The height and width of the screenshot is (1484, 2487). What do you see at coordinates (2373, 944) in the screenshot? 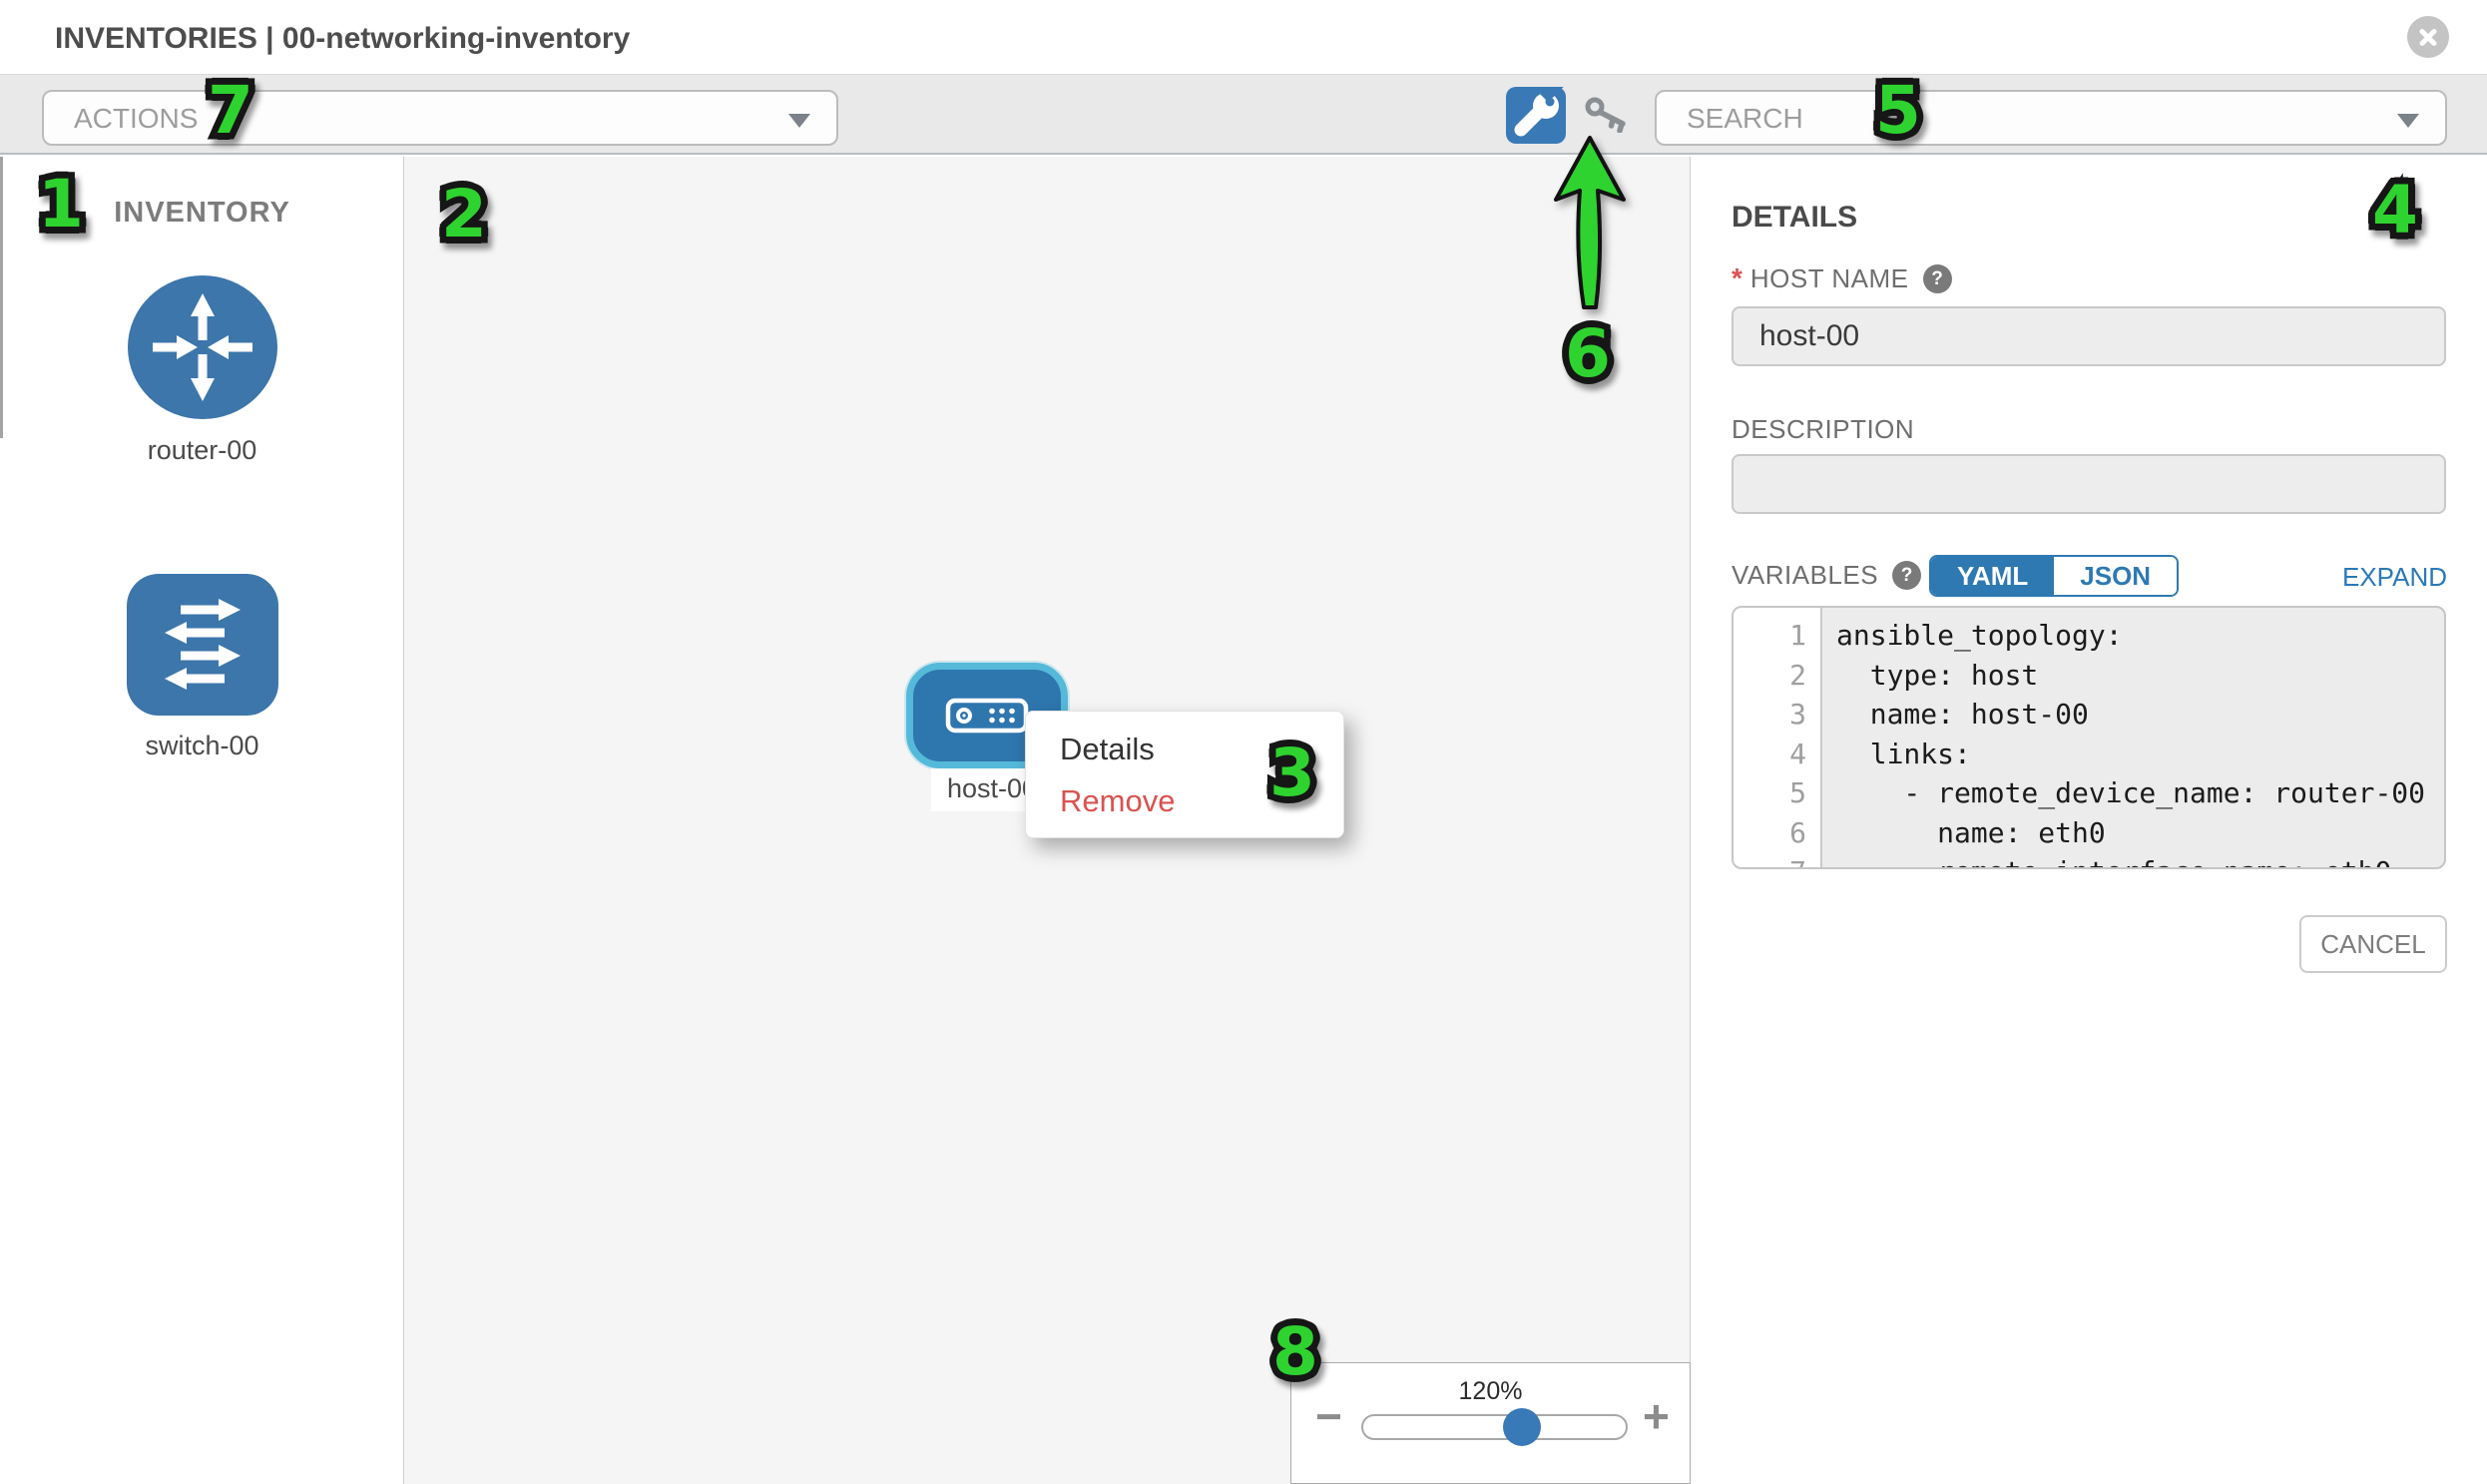
I see `cancel-button: CANCEL` at bounding box center [2373, 944].